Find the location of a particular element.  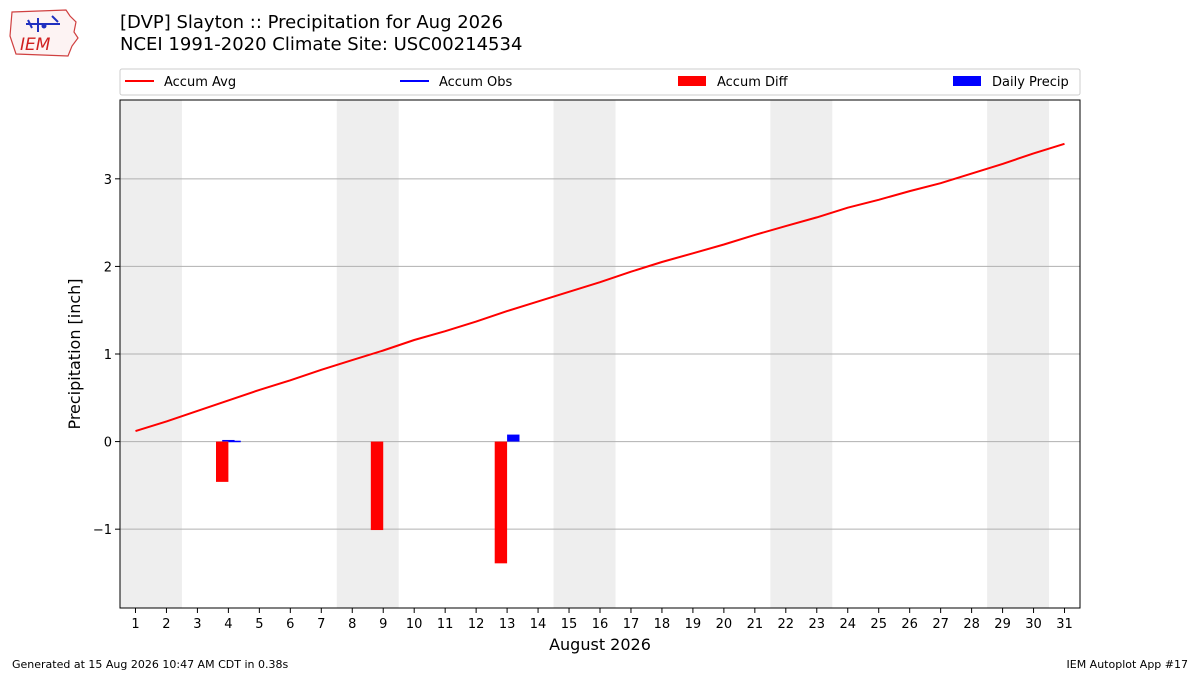

iem-logo: IEM is located at coordinates (44, 33).